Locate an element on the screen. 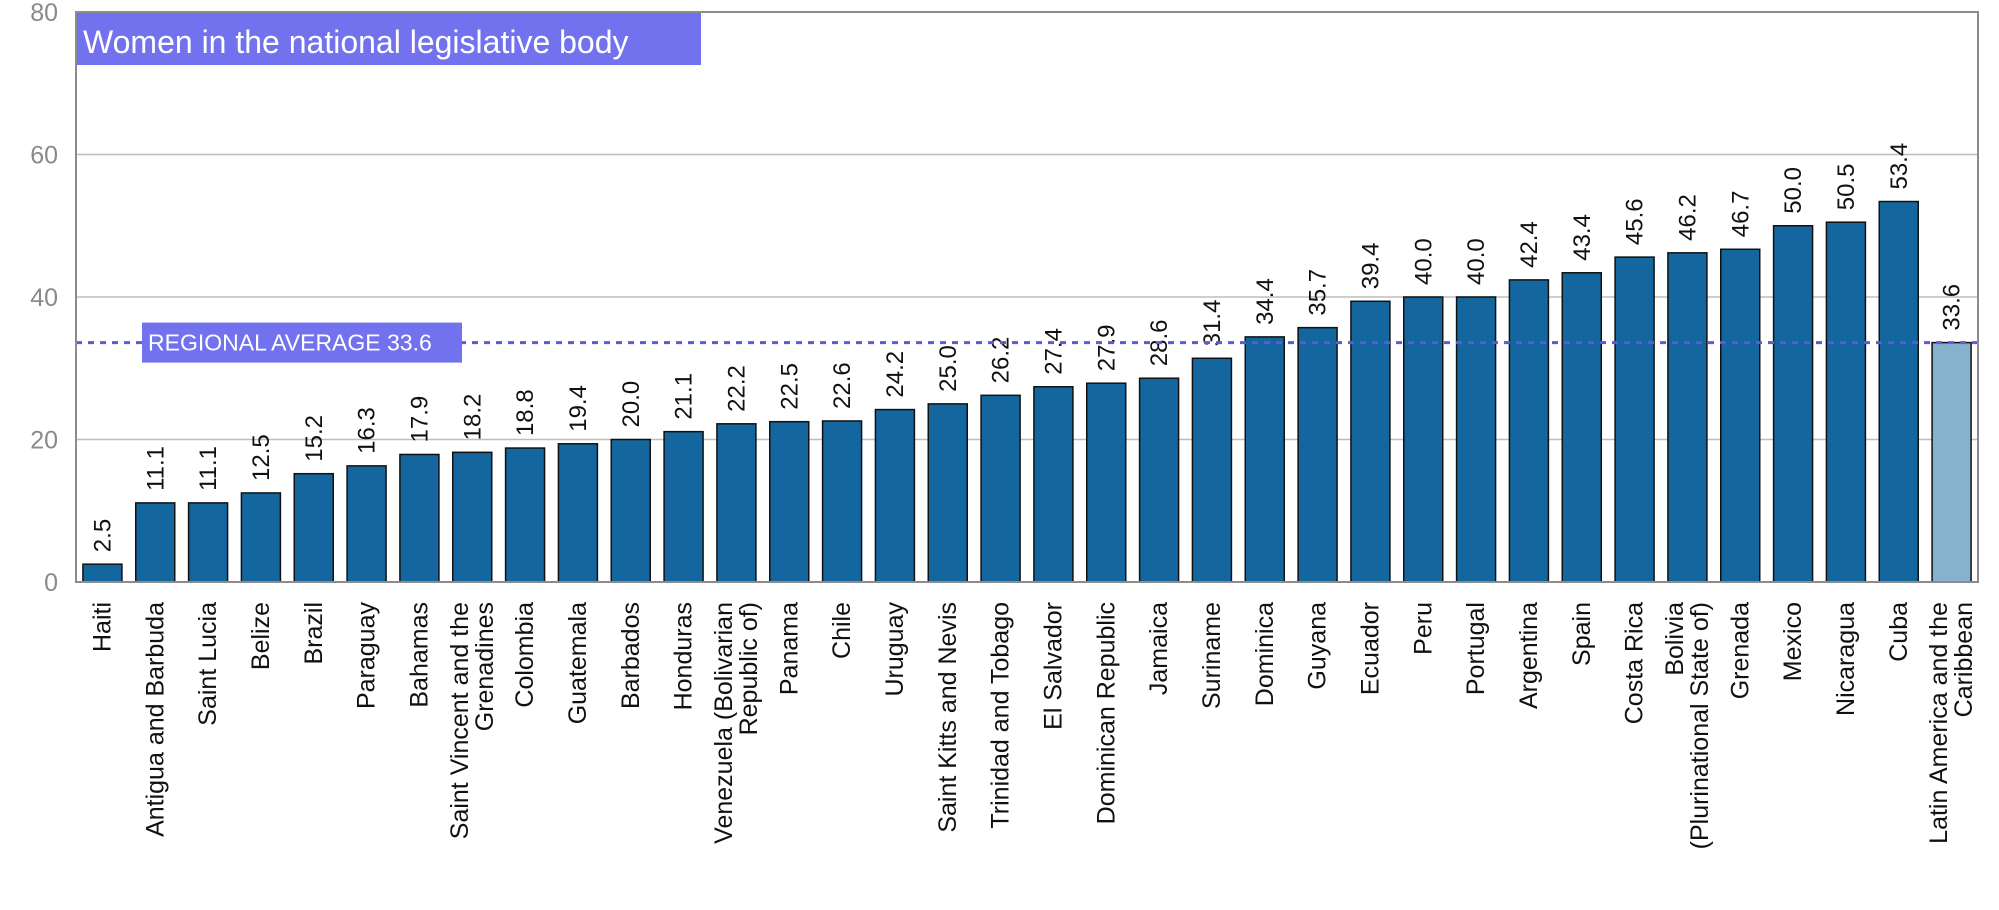 This screenshot has height=910, width=1999. category-label: Belize is located at coordinates (261, 636).